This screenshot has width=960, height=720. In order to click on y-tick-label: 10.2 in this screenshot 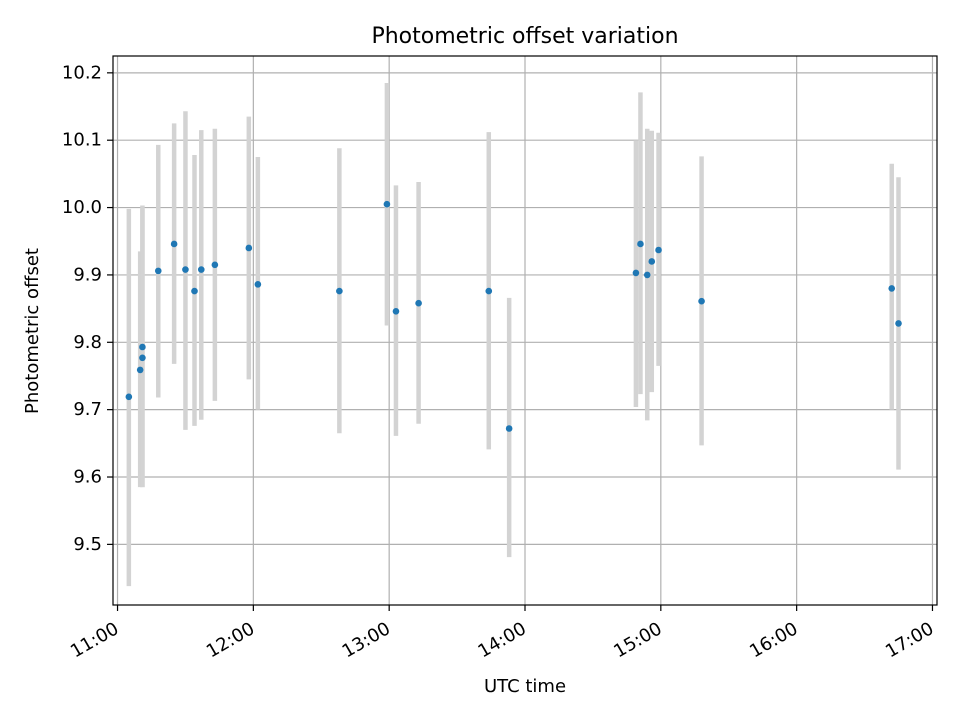, I will do `click(82, 72)`.